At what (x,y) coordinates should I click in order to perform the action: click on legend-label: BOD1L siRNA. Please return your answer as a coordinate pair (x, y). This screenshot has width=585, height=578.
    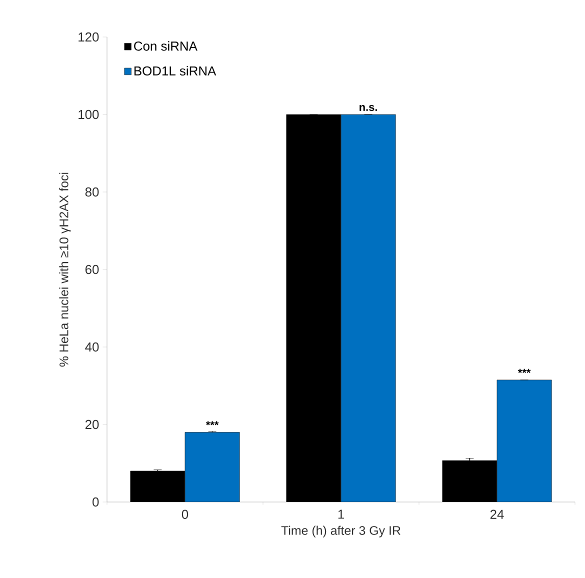
    Looking at the image, I should click on (175, 71).